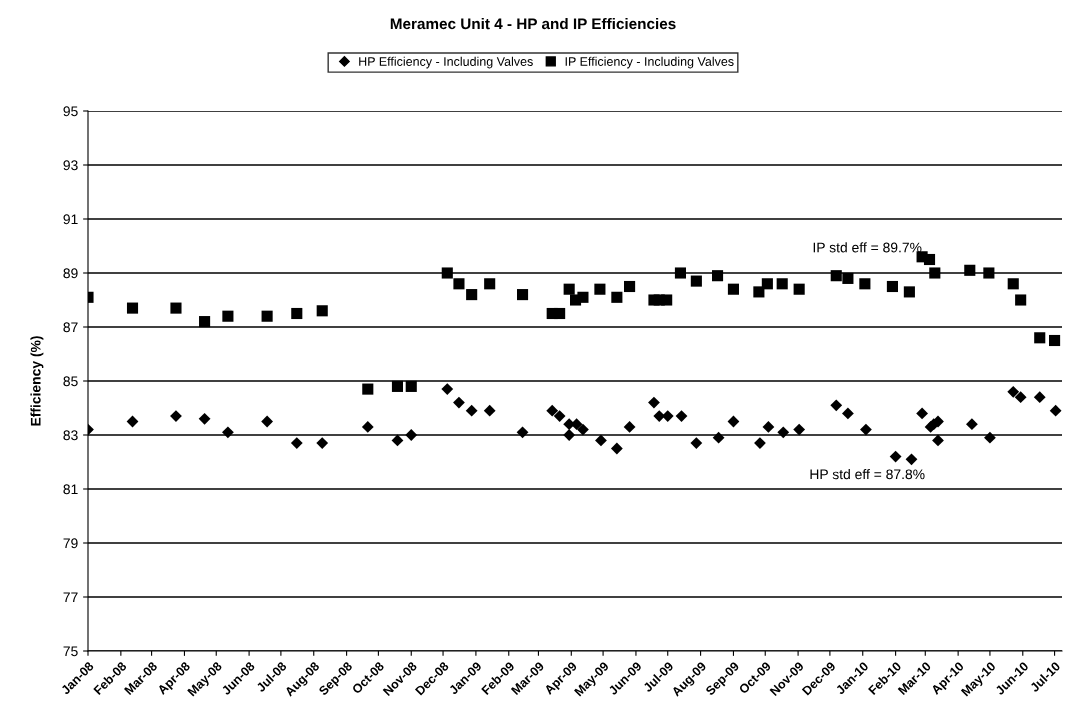 The height and width of the screenshot is (719, 1066). I want to click on y-tick-label: 95, so click(70, 111).